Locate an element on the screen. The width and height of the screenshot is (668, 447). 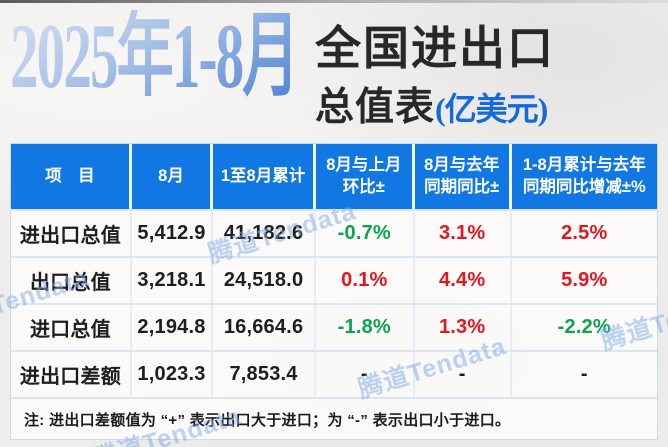
footnote: 注: 进出口差额值为 “+” 表示出口大于进口；为 “-” 表示出口小于进口。 is located at coordinates (334, 418).